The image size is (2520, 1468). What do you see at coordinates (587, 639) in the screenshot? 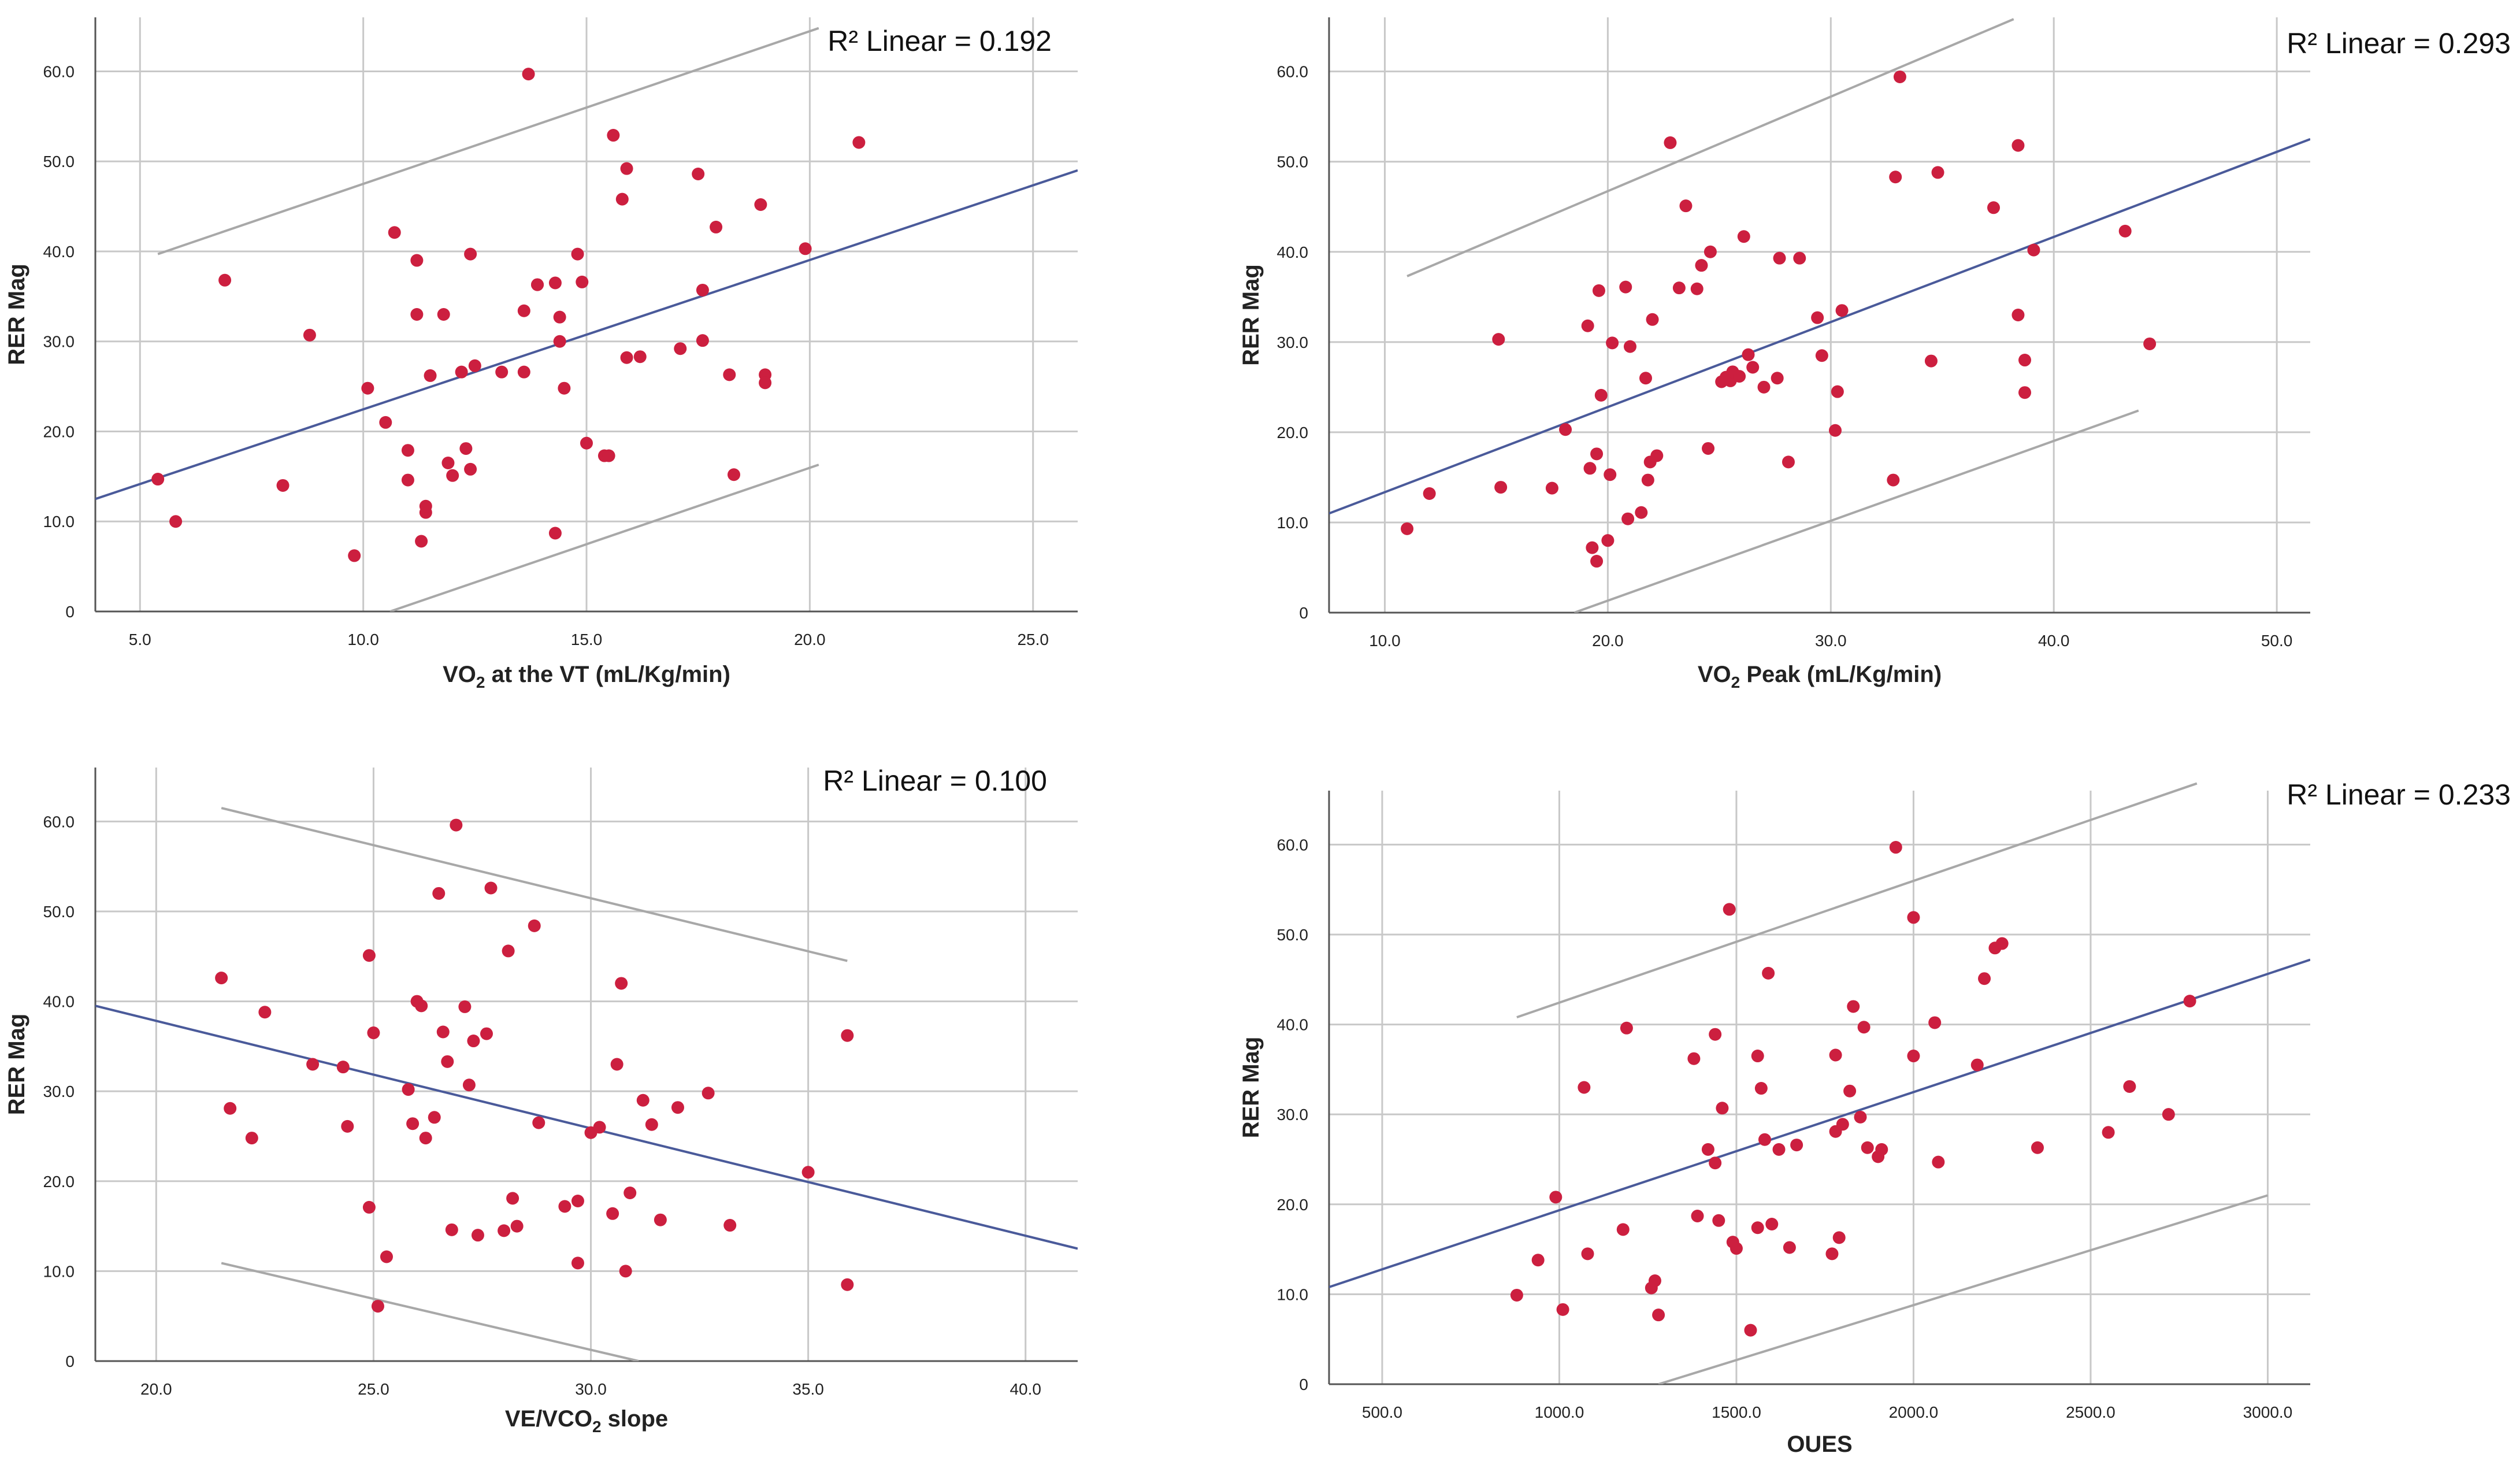
I see `x-tick-label: 15.0` at bounding box center [587, 639].